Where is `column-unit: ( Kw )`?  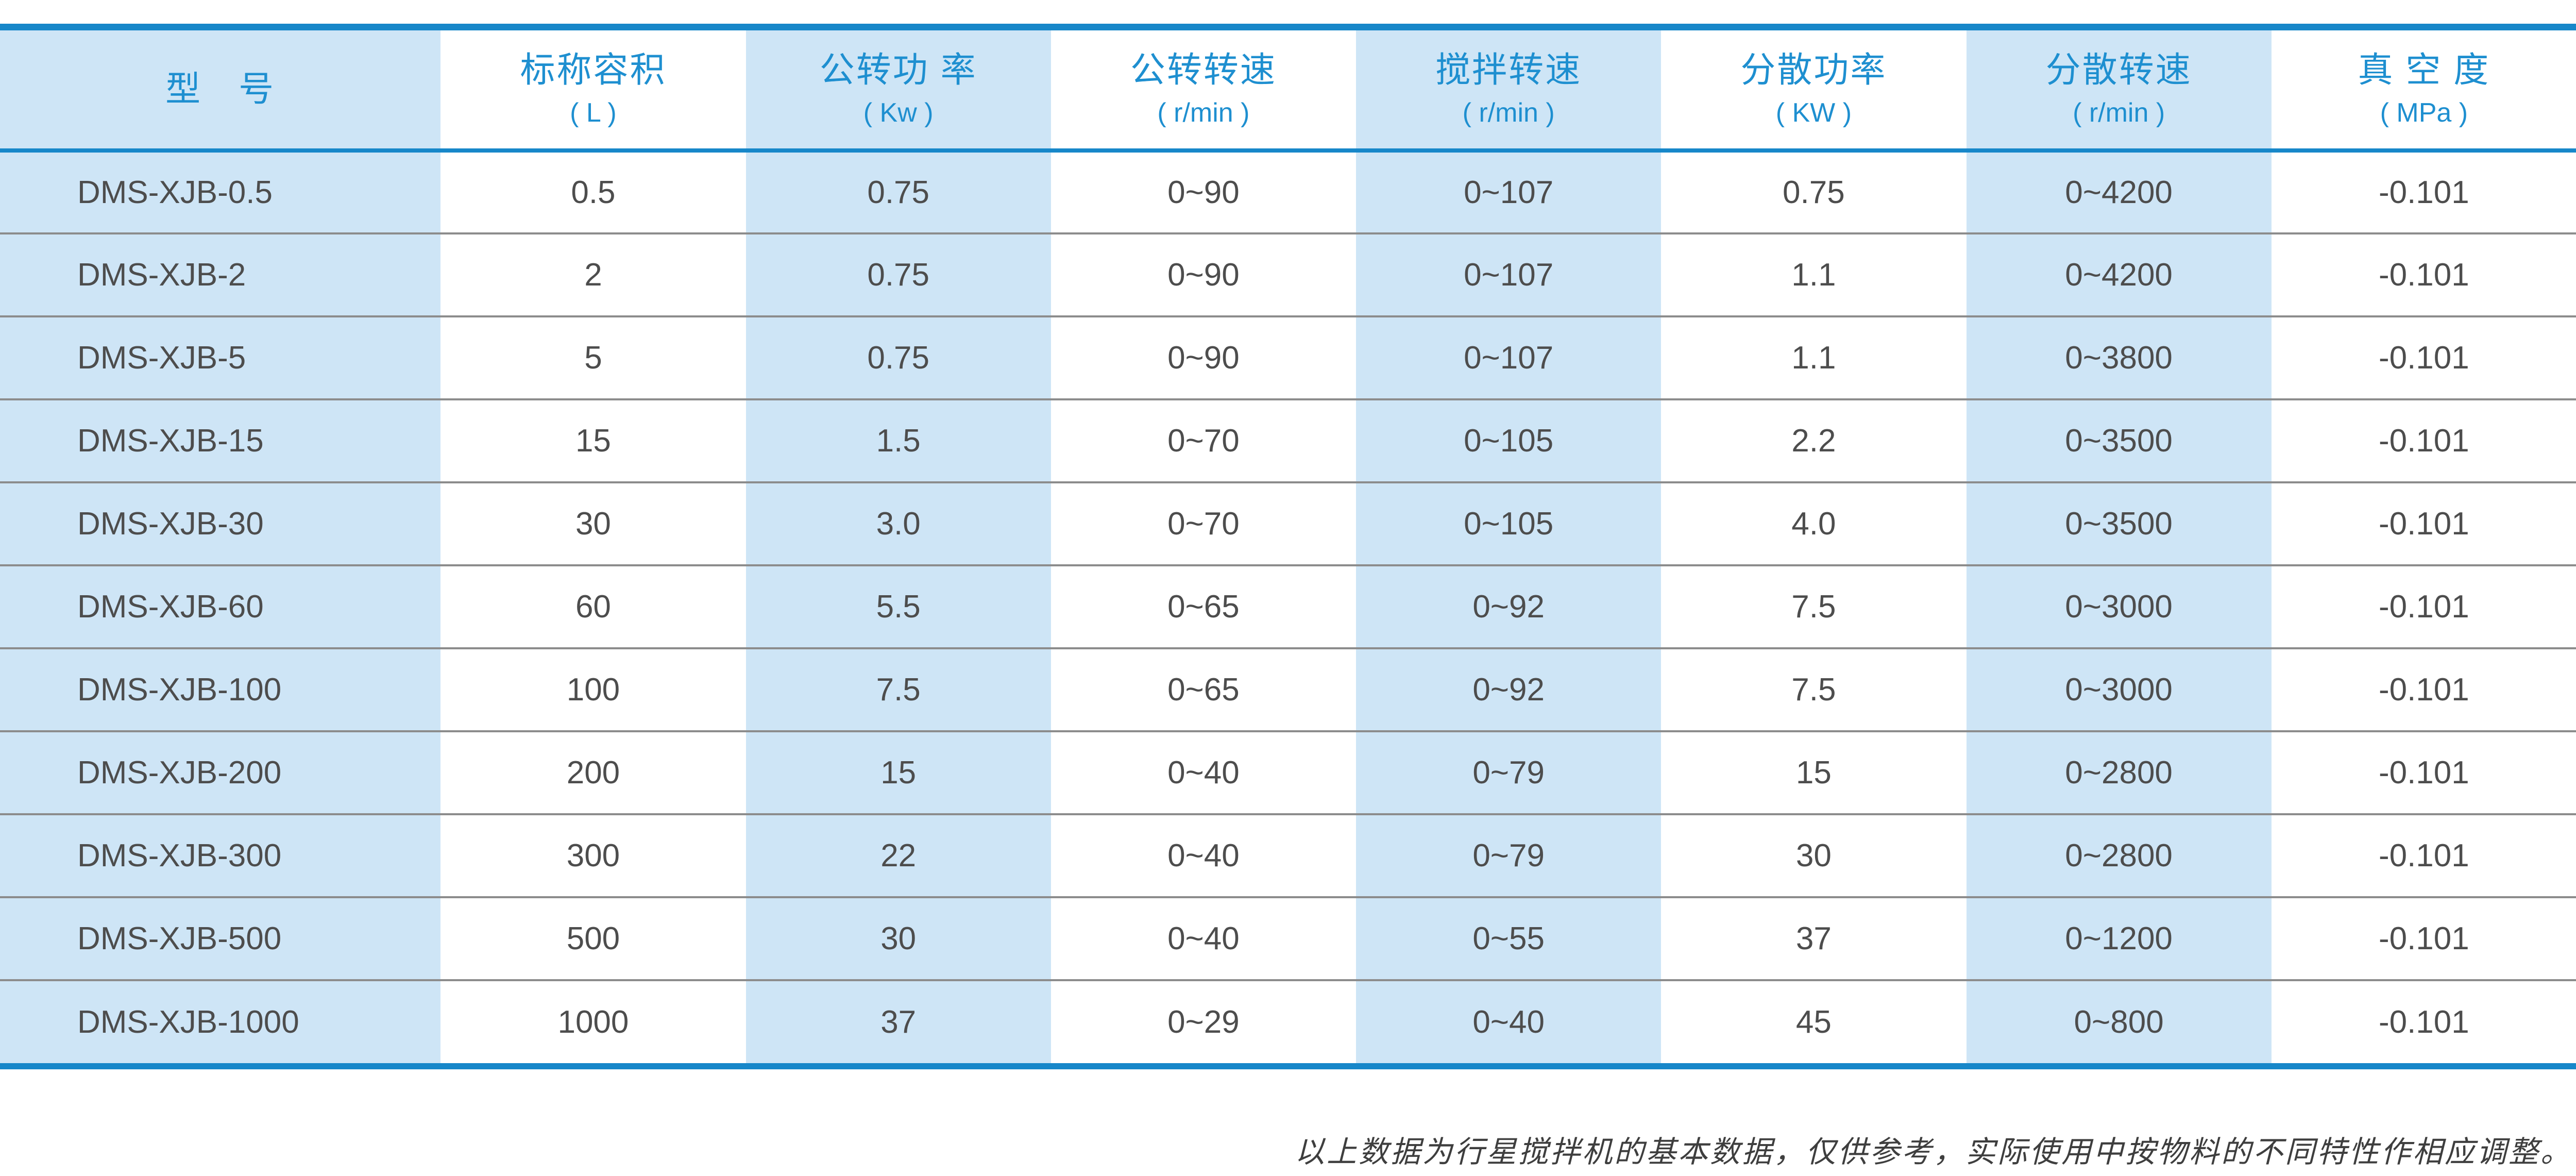 column-unit: ( Kw ) is located at coordinates (898, 113).